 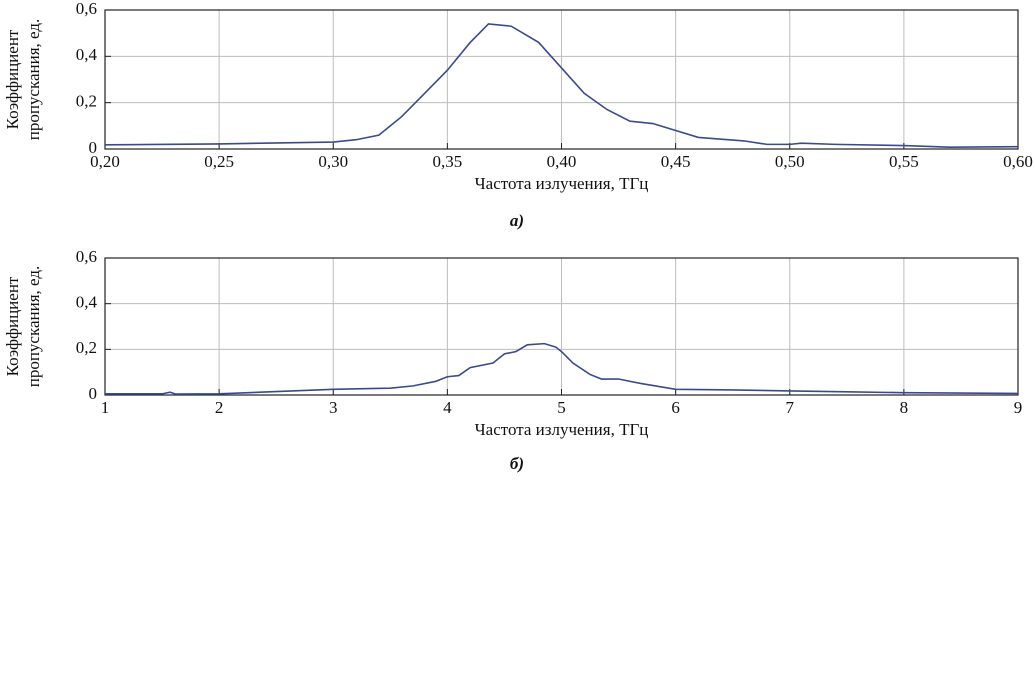 I want to click on x-tick-label: 1, so click(x=105, y=407).